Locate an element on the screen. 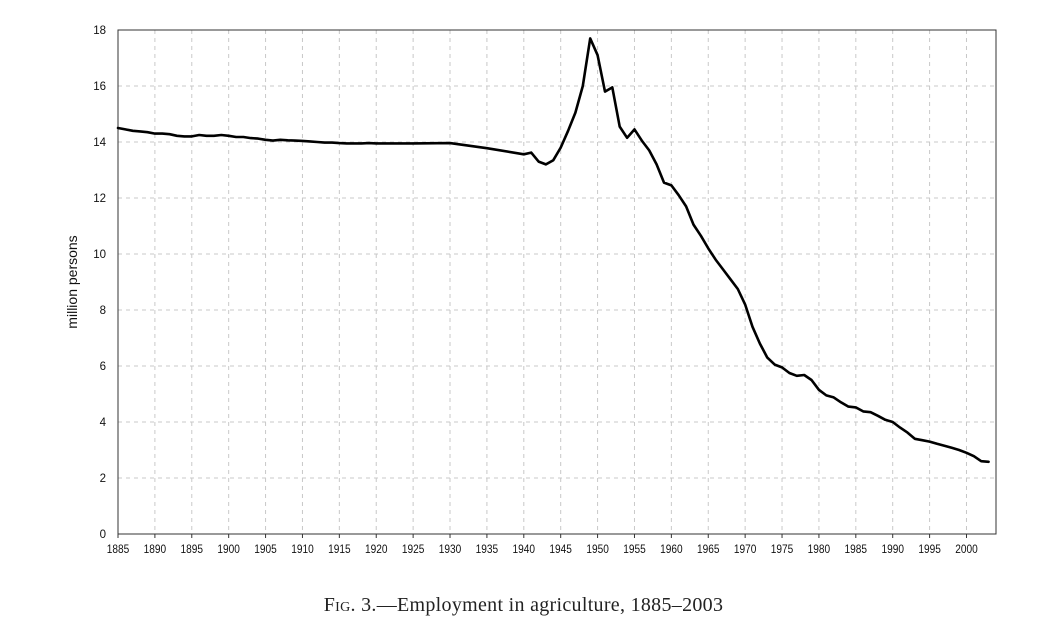 This screenshot has height=631, width=1047. y-tick-label: 10 is located at coordinates (99, 255).